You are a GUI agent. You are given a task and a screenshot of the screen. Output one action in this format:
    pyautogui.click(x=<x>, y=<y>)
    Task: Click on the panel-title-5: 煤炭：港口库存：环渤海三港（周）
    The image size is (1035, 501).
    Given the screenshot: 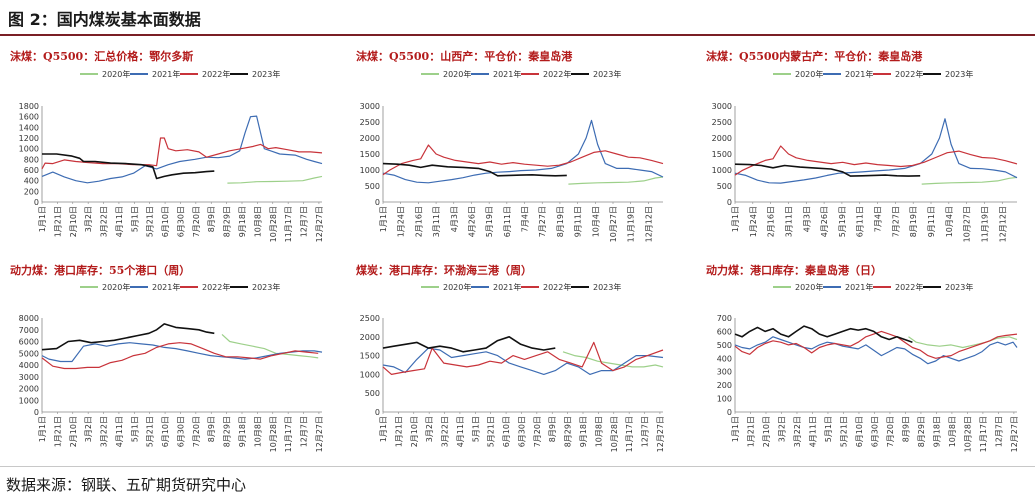 What is the action you would take?
    pyautogui.click(x=444, y=270)
    